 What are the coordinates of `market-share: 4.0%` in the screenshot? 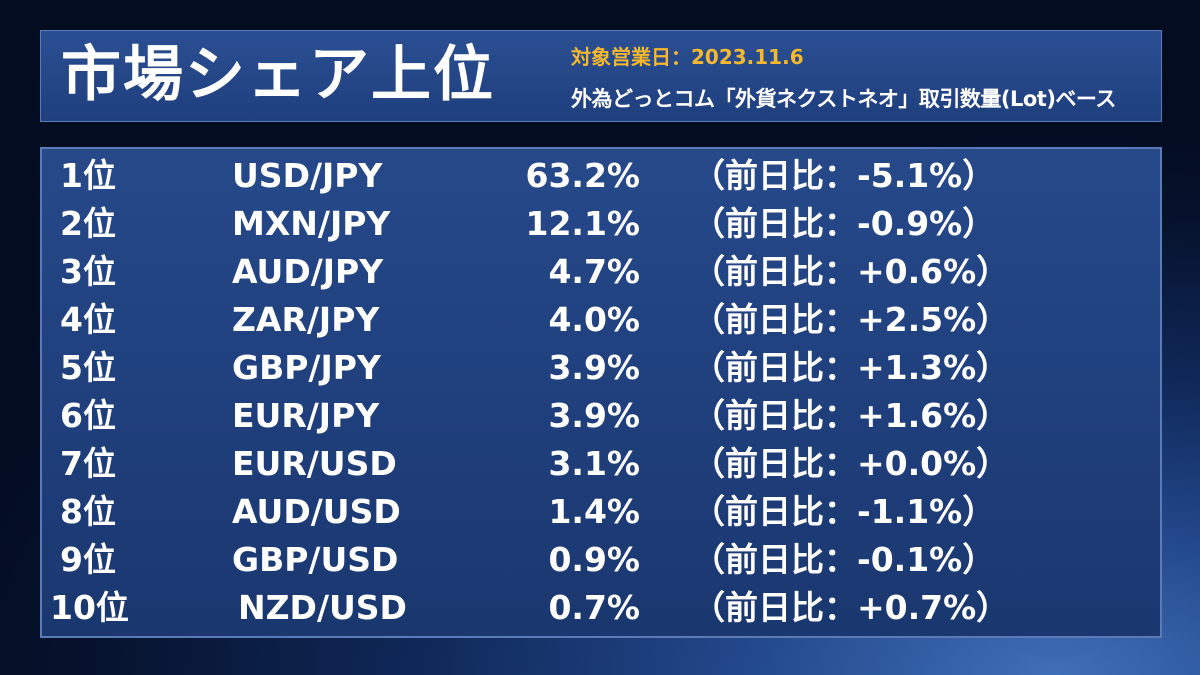 It's located at (594, 319).